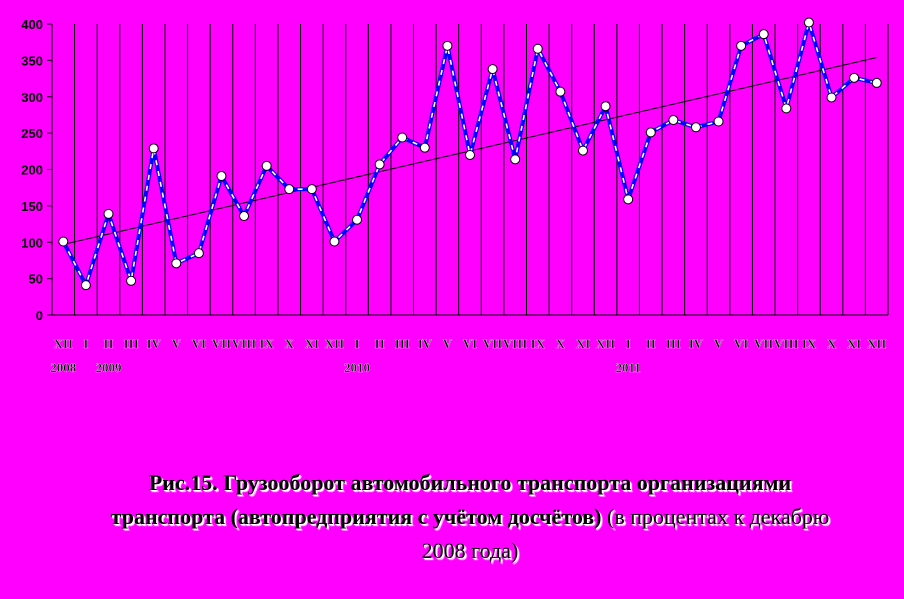  Describe the element at coordinates (108, 367) in the screenshot. I see `x-year-label: 2009` at that location.